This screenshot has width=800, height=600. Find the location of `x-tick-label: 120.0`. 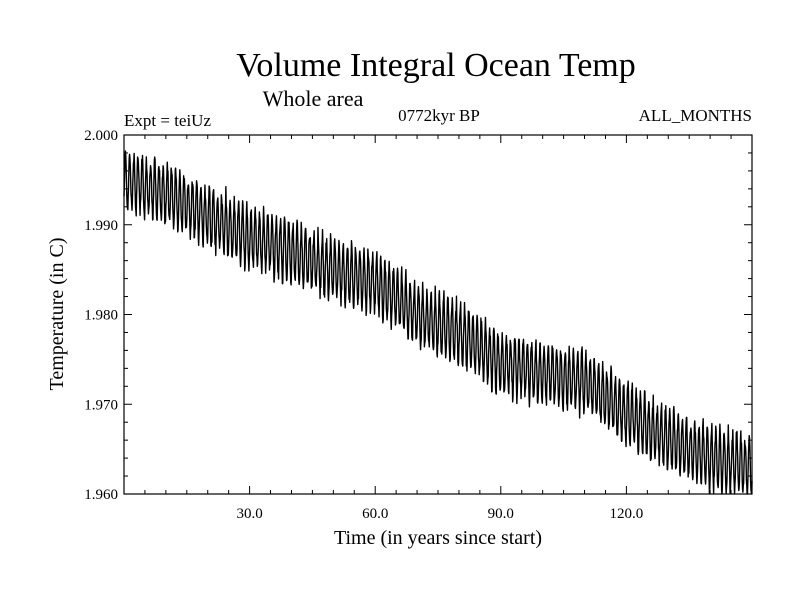

x-tick-label: 120.0 is located at coordinates (627, 514).